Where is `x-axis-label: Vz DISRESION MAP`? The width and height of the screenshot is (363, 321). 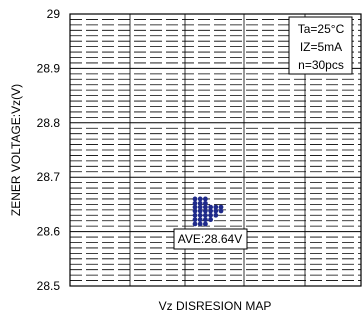
x-axis-label: Vz DISRESION MAP is located at coordinates (215, 306).